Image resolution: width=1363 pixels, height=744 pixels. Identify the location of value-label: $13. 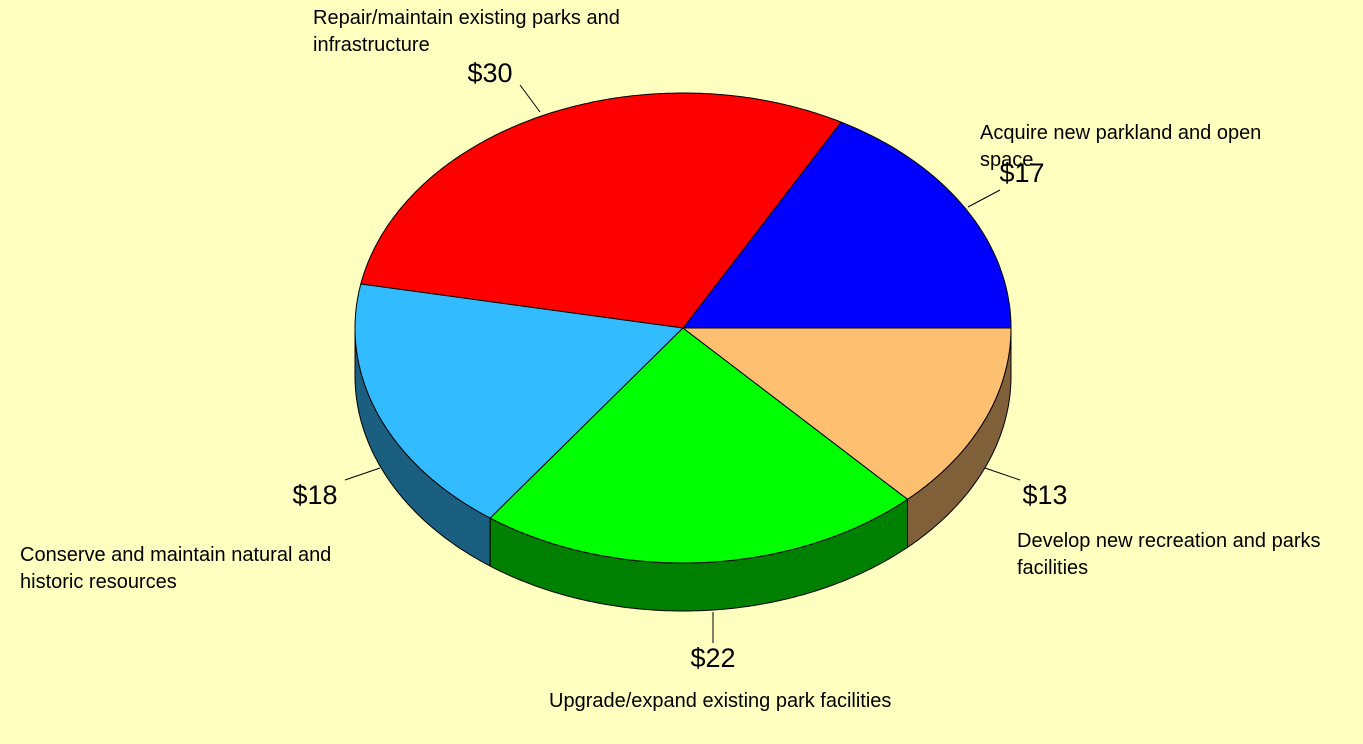
(1044, 495).